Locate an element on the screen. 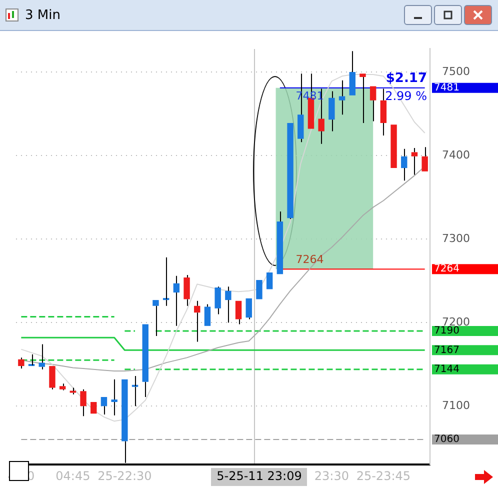 This screenshot has height=493, width=498. data-label: 7264 is located at coordinates (447, 269).